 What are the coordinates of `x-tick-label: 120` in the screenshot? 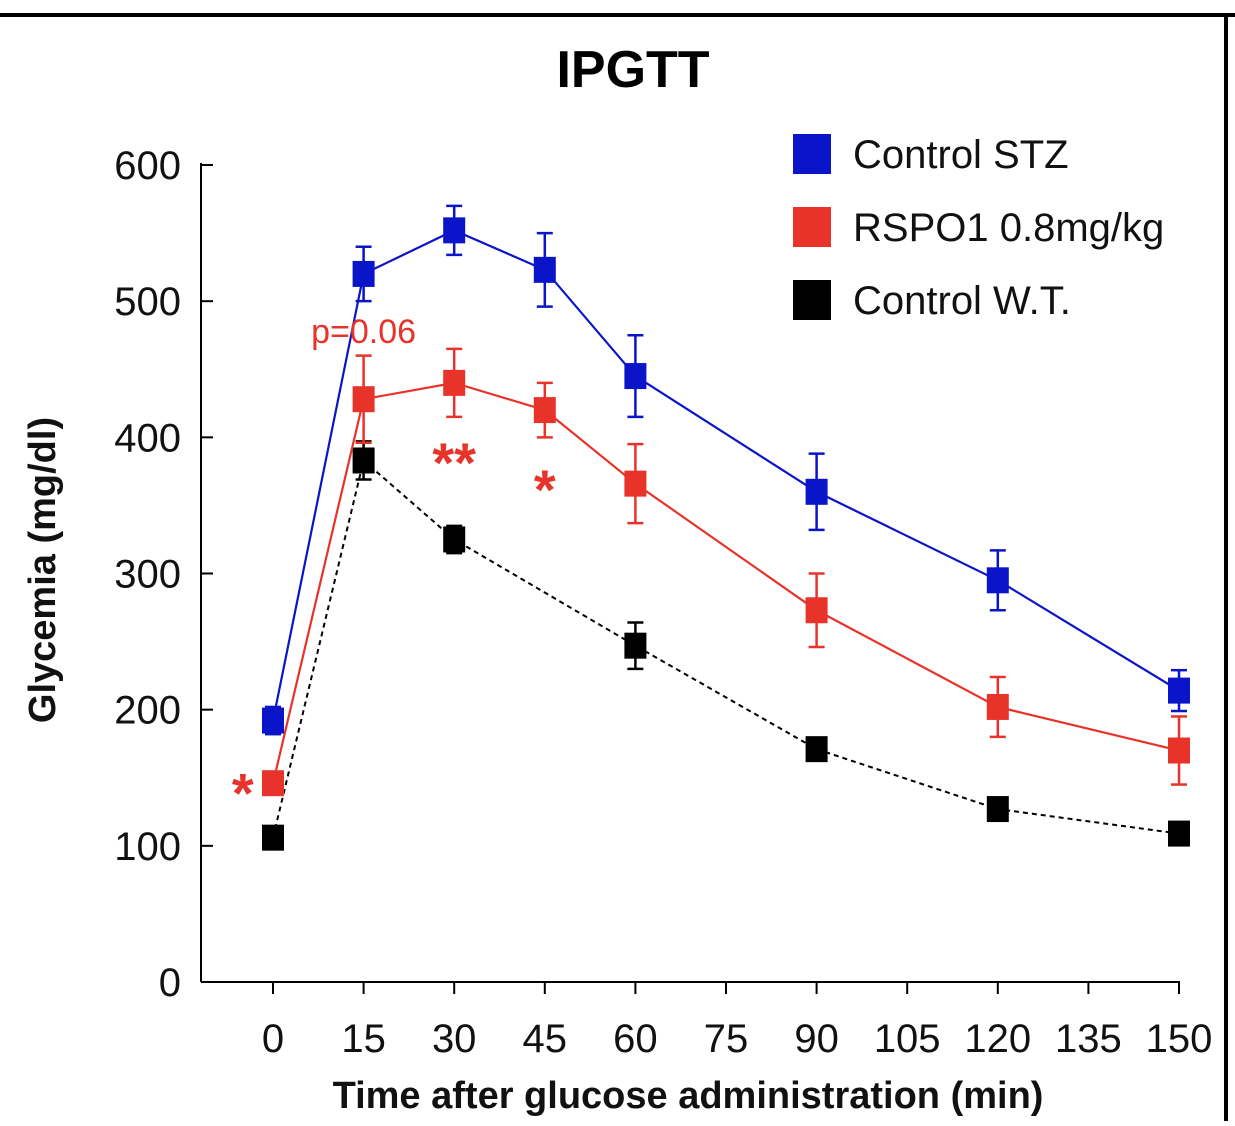 It's located at (997, 1039).